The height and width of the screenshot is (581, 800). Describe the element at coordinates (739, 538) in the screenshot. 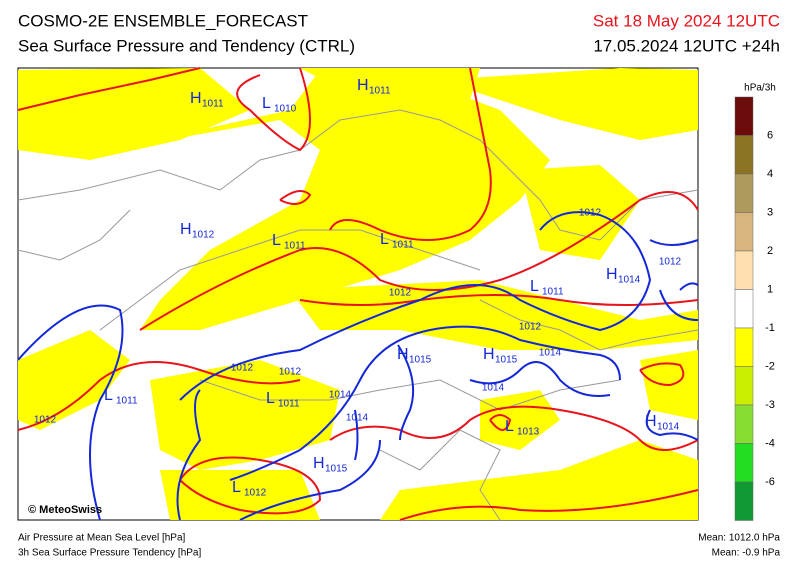

I see `mean-pressure: Mean: 1012.0 hPa` at that location.